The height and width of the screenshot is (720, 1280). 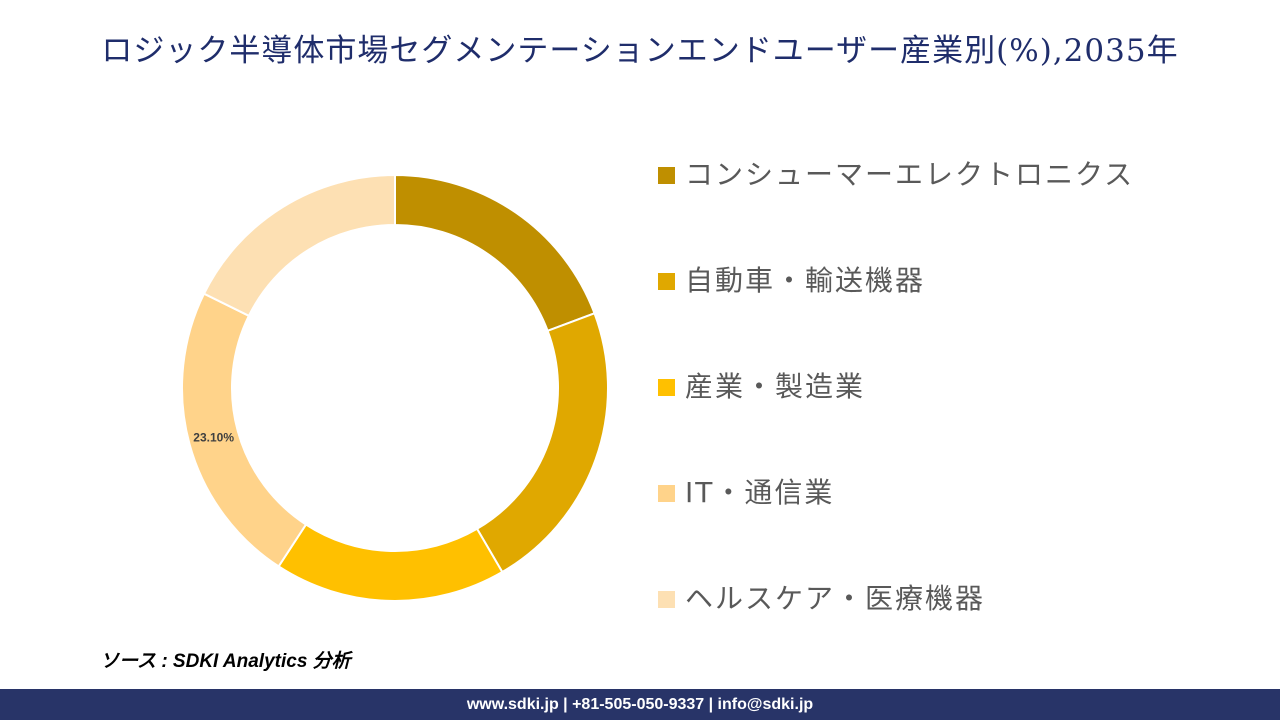 What do you see at coordinates (896, 312) in the screenshot?
I see `legend-item: 自動車・輸送機器` at bounding box center [896, 312].